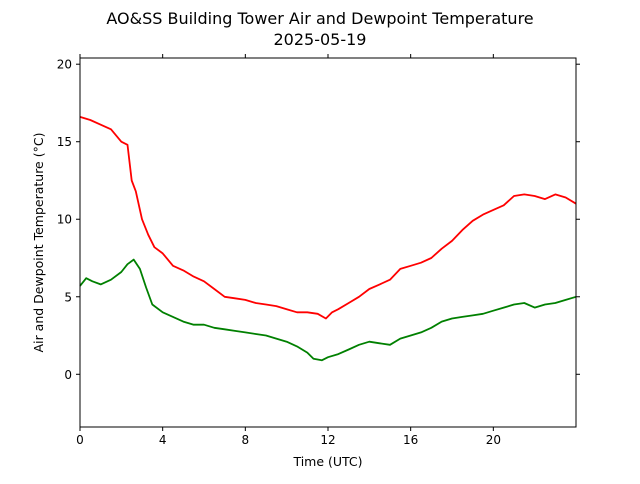 This screenshot has height=484, width=640. Describe the element at coordinates (68, 297) in the screenshot. I see `y-tick-label: 5` at that location.